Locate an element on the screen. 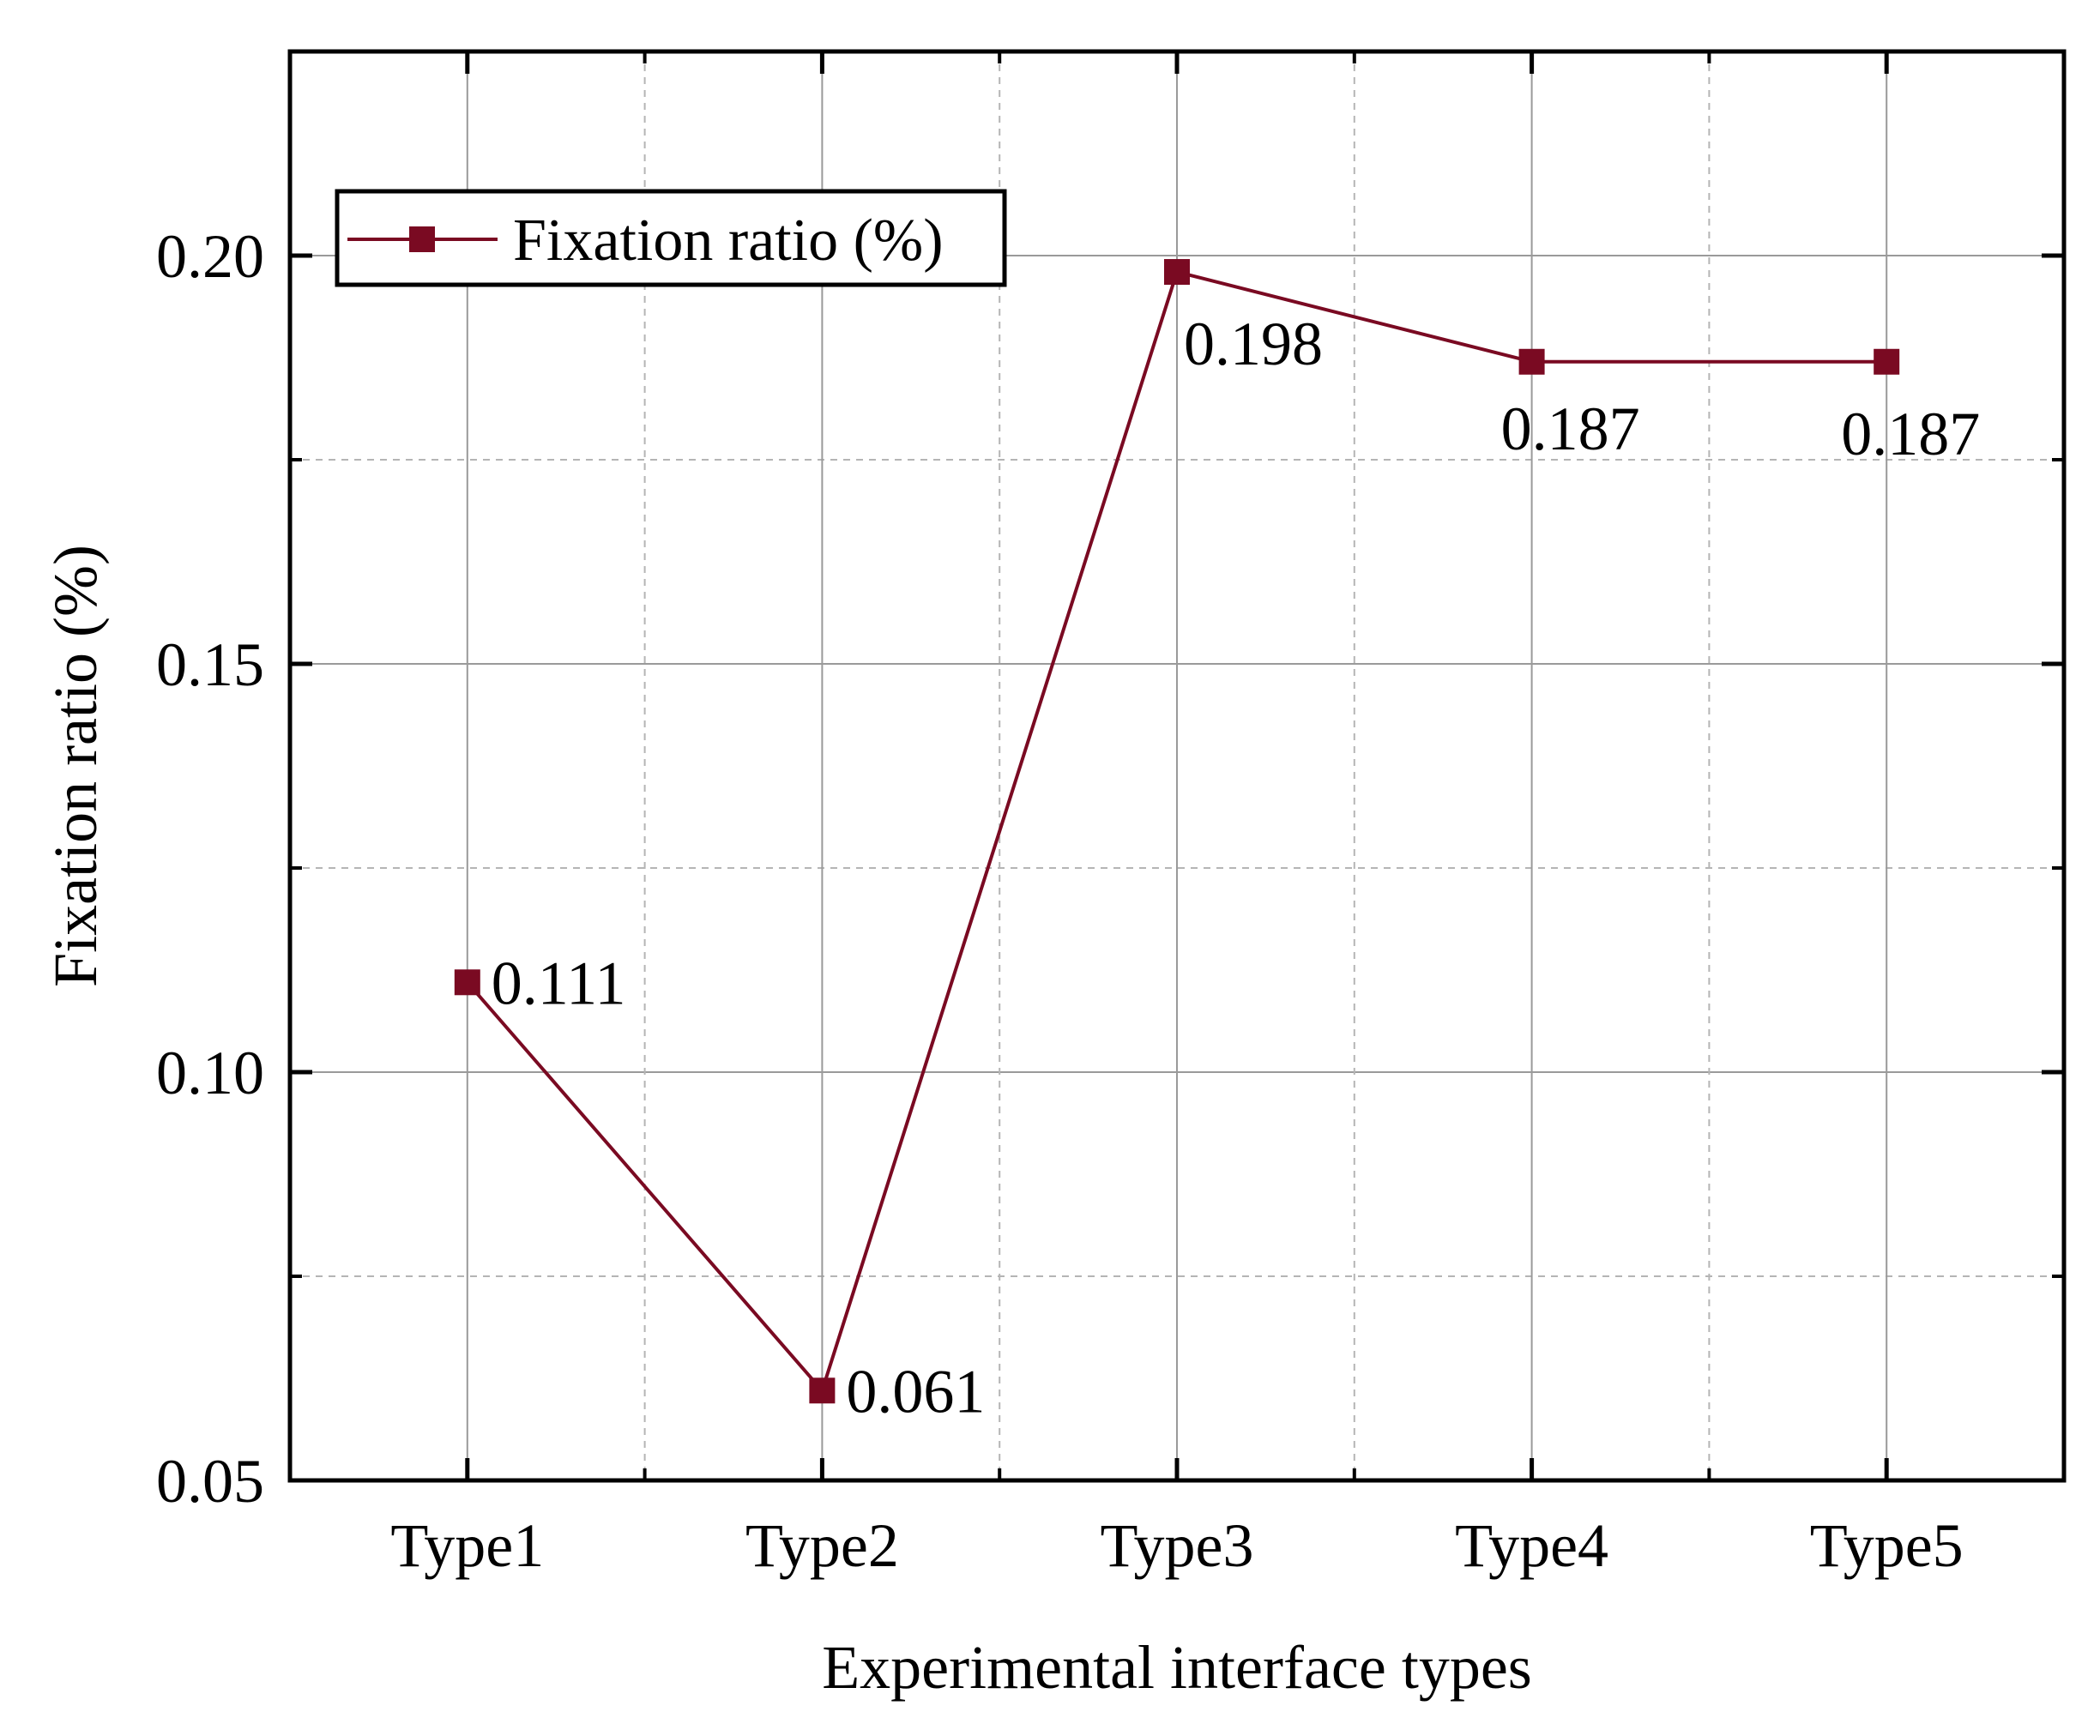 The height and width of the screenshot is (1736, 2100). data-label: 0.111 is located at coordinates (559, 983).